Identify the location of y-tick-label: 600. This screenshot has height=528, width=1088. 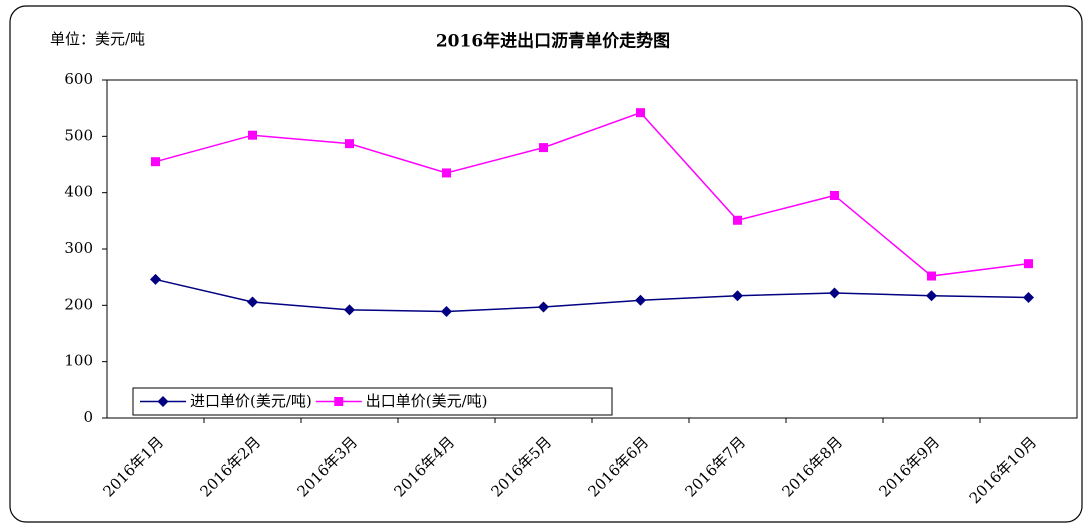
(78, 79).